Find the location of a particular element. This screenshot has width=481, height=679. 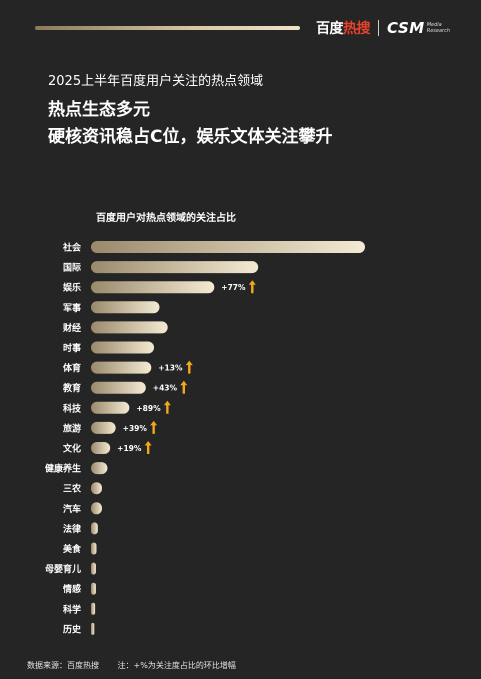

growth-label: +39% is located at coordinates (135, 428).